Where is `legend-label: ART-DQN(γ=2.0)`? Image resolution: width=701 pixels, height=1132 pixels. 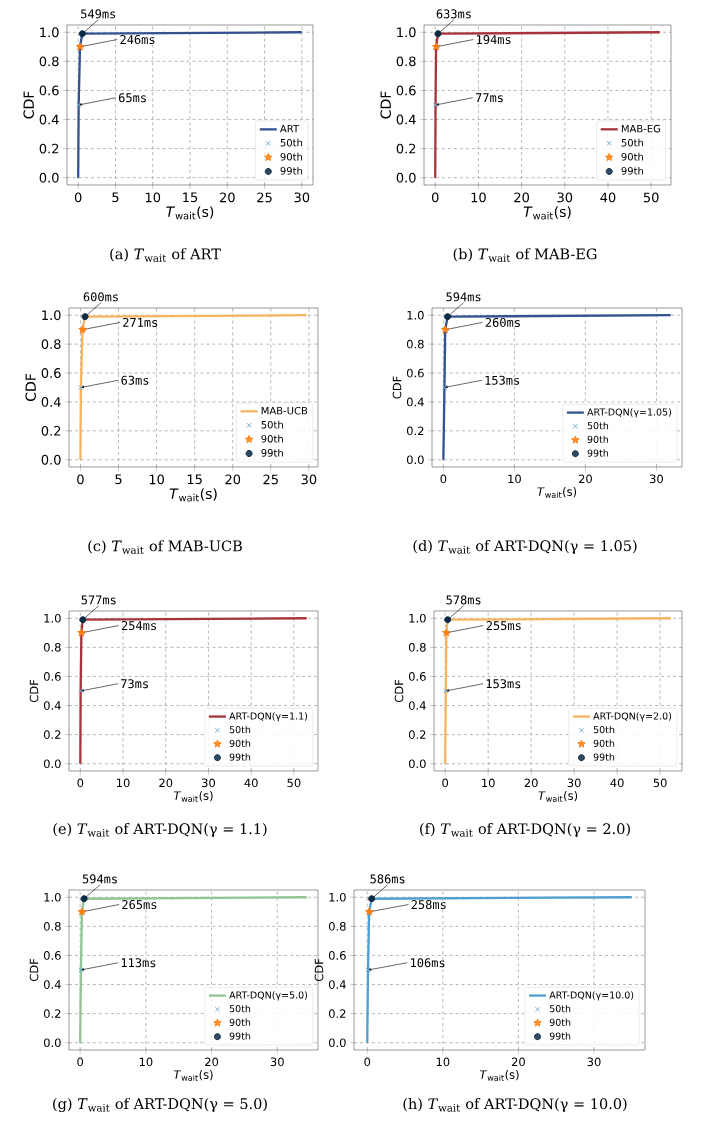
legend-label: ART-DQN(γ=2.0) is located at coordinates (632, 717).